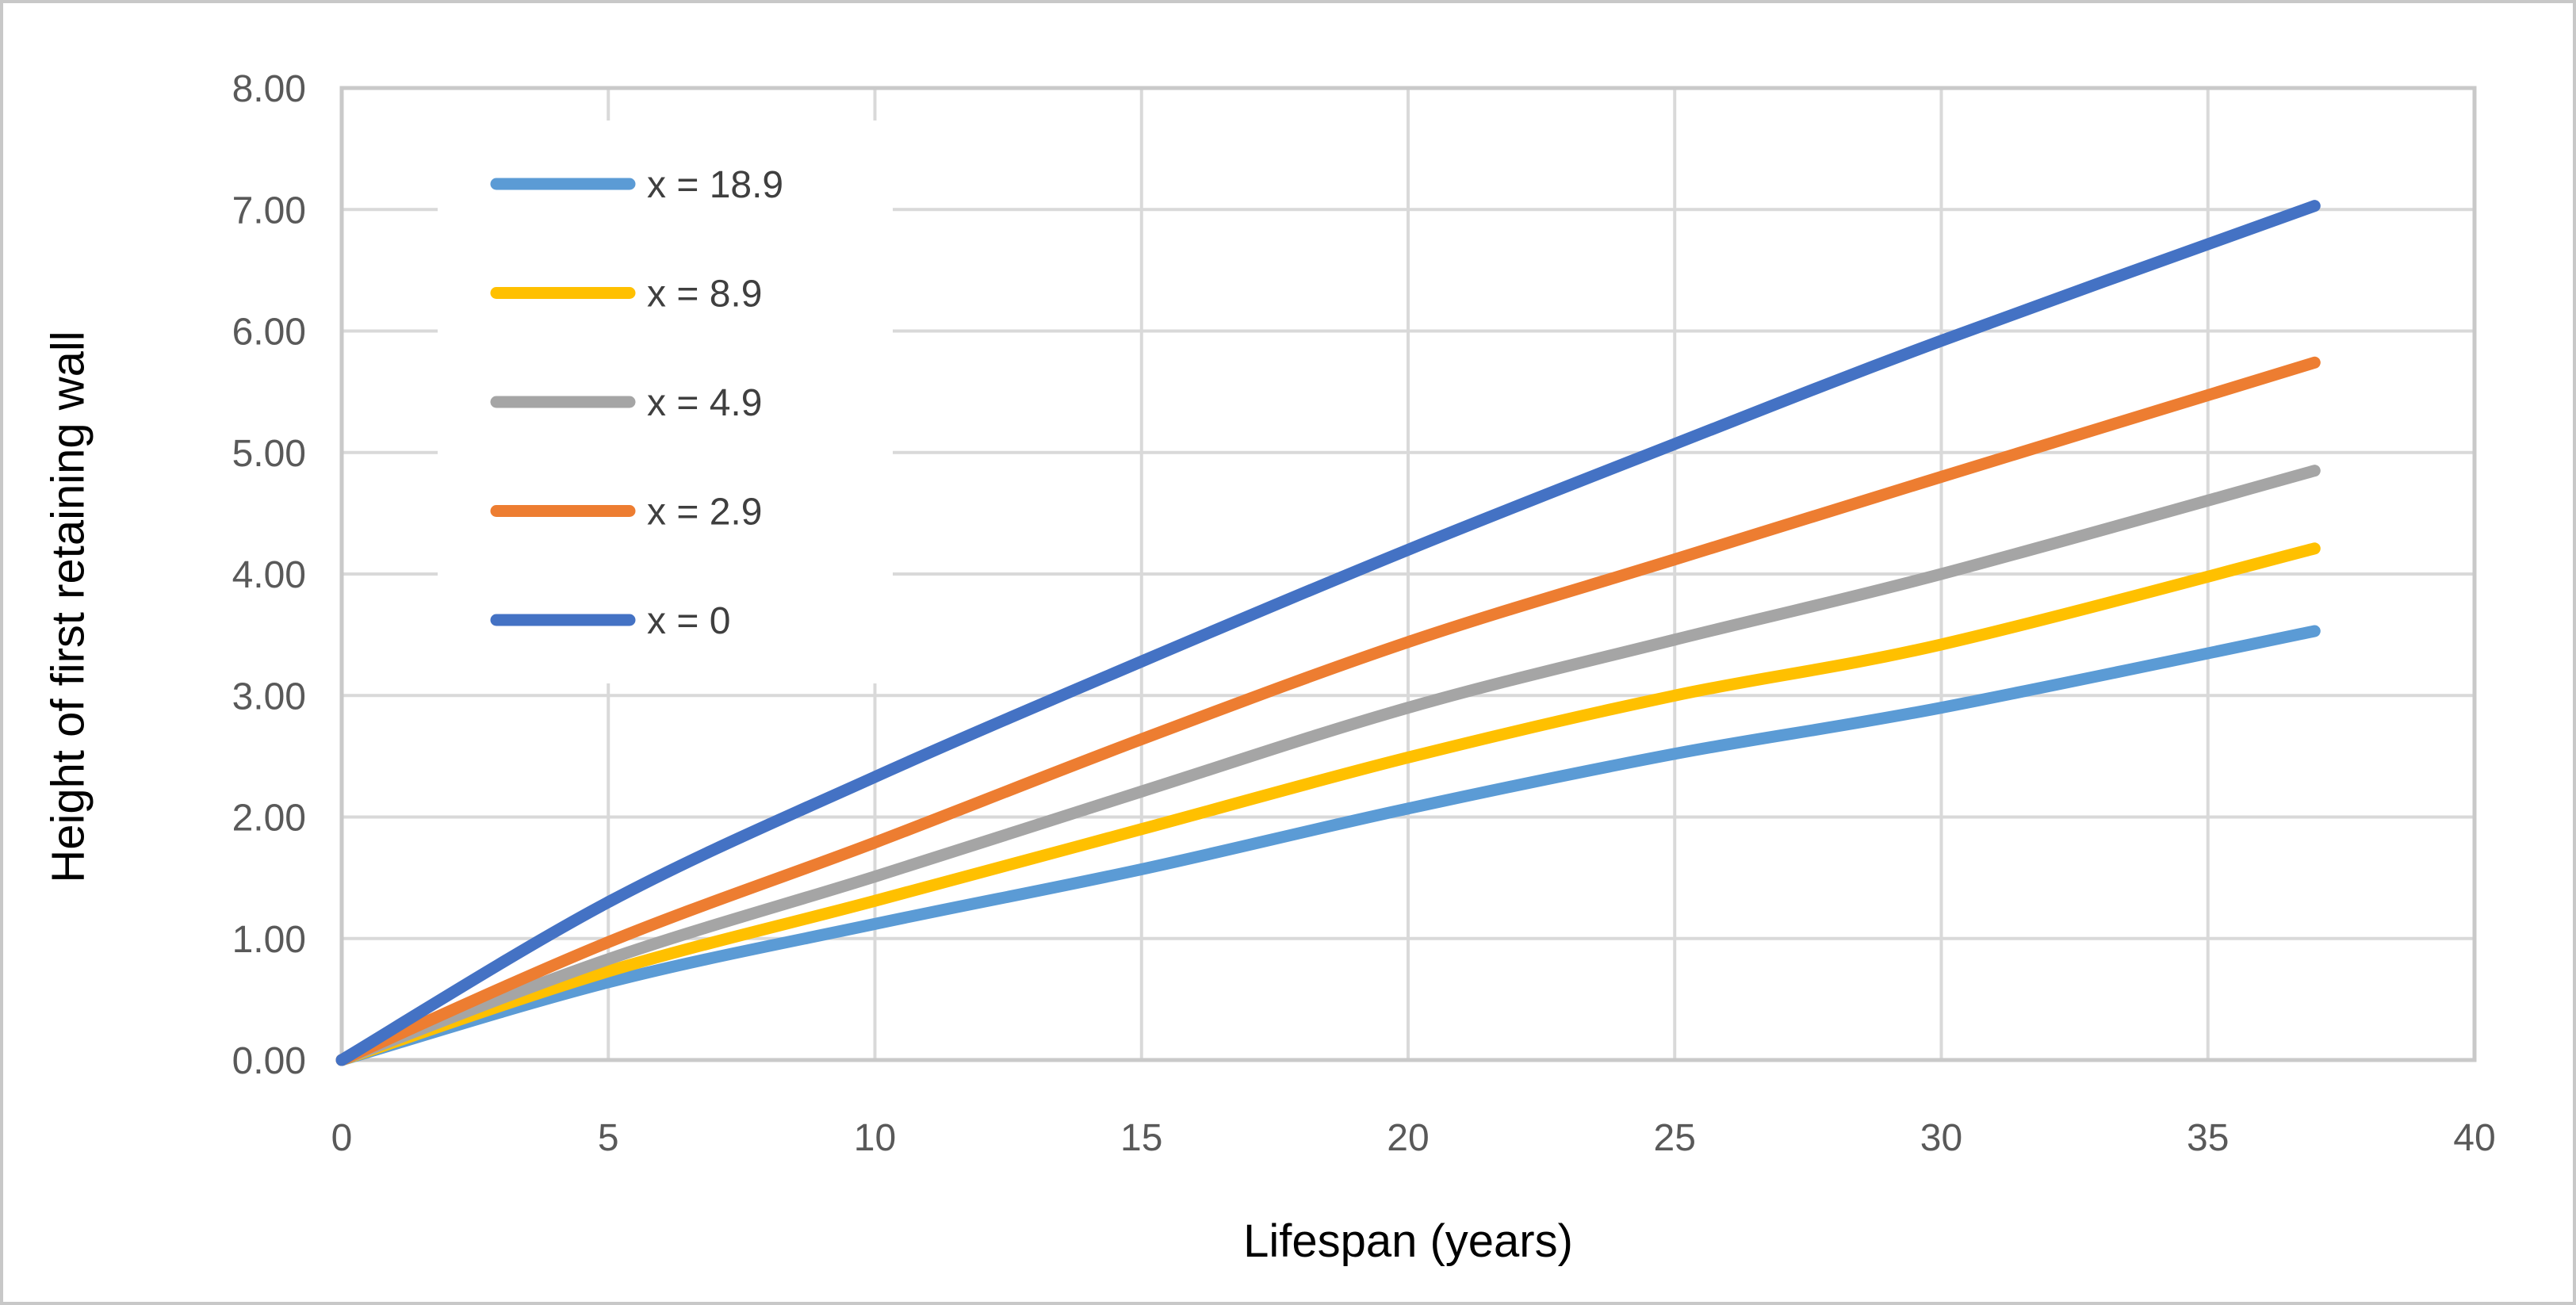 The width and height of the screenshot is (2576, 1305). I want to click on y-tick-label: 2.00, so click(269, 819).